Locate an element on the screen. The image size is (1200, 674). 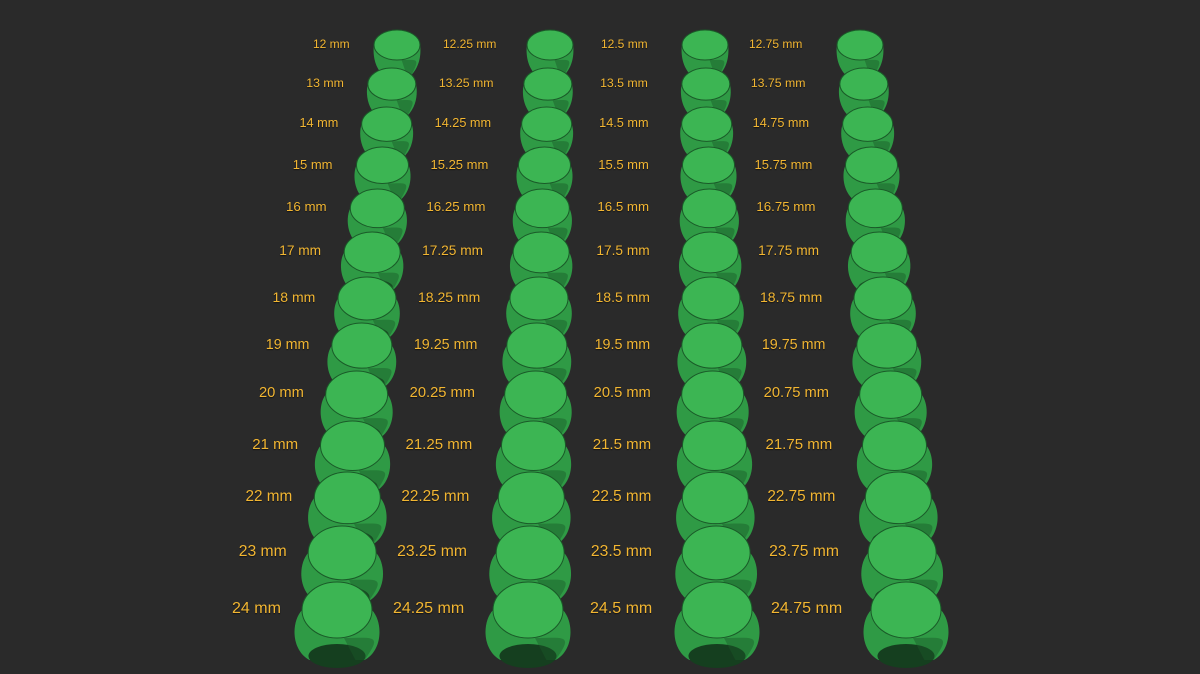
size-label: 15.75 mm is located at coordinates (783, 164).